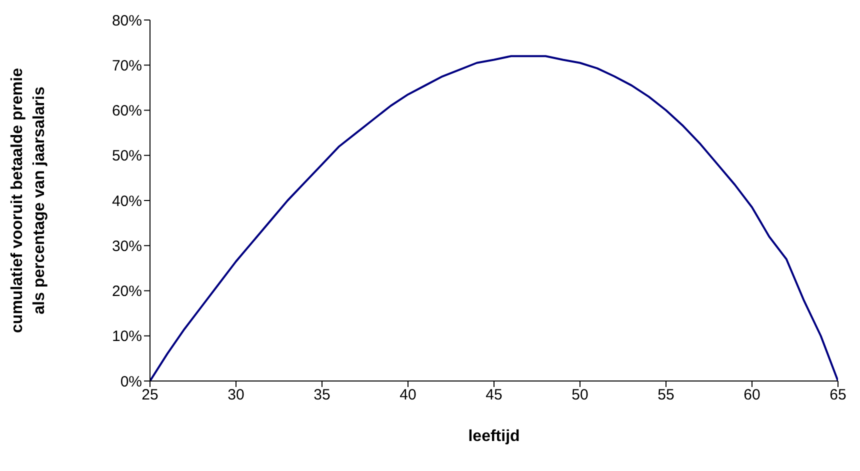  I want to click on y-tick-label: 0%, so click(131, 381).